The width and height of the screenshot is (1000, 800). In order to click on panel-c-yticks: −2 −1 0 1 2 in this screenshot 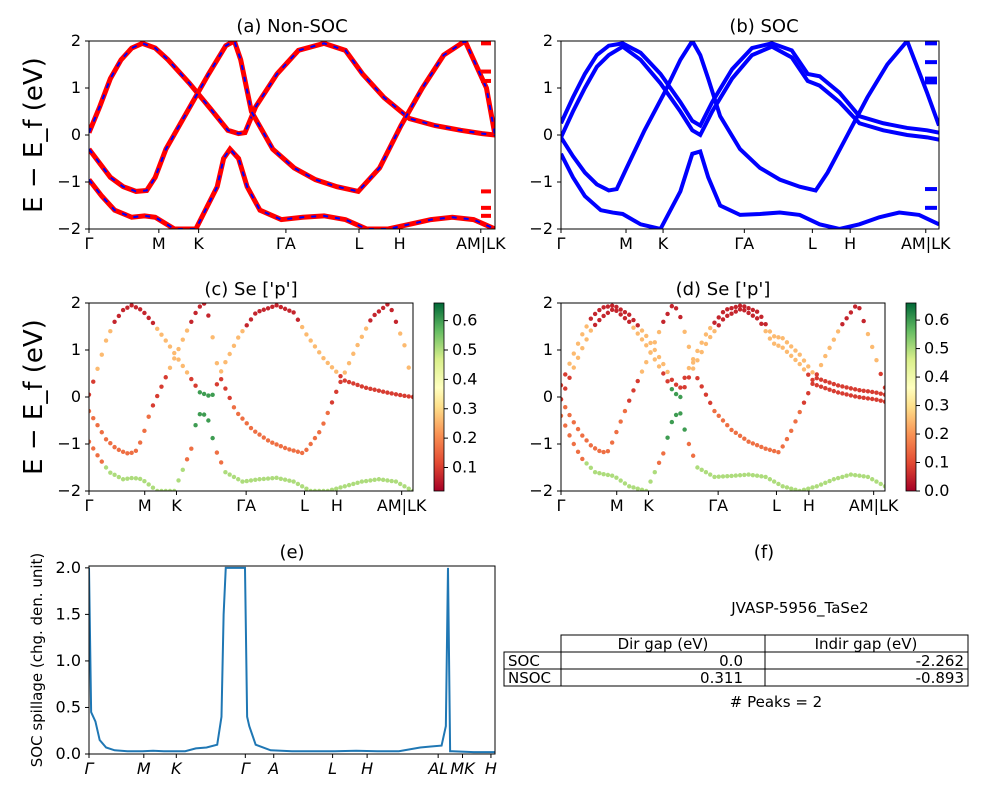, I will do `click(73, 396)`.